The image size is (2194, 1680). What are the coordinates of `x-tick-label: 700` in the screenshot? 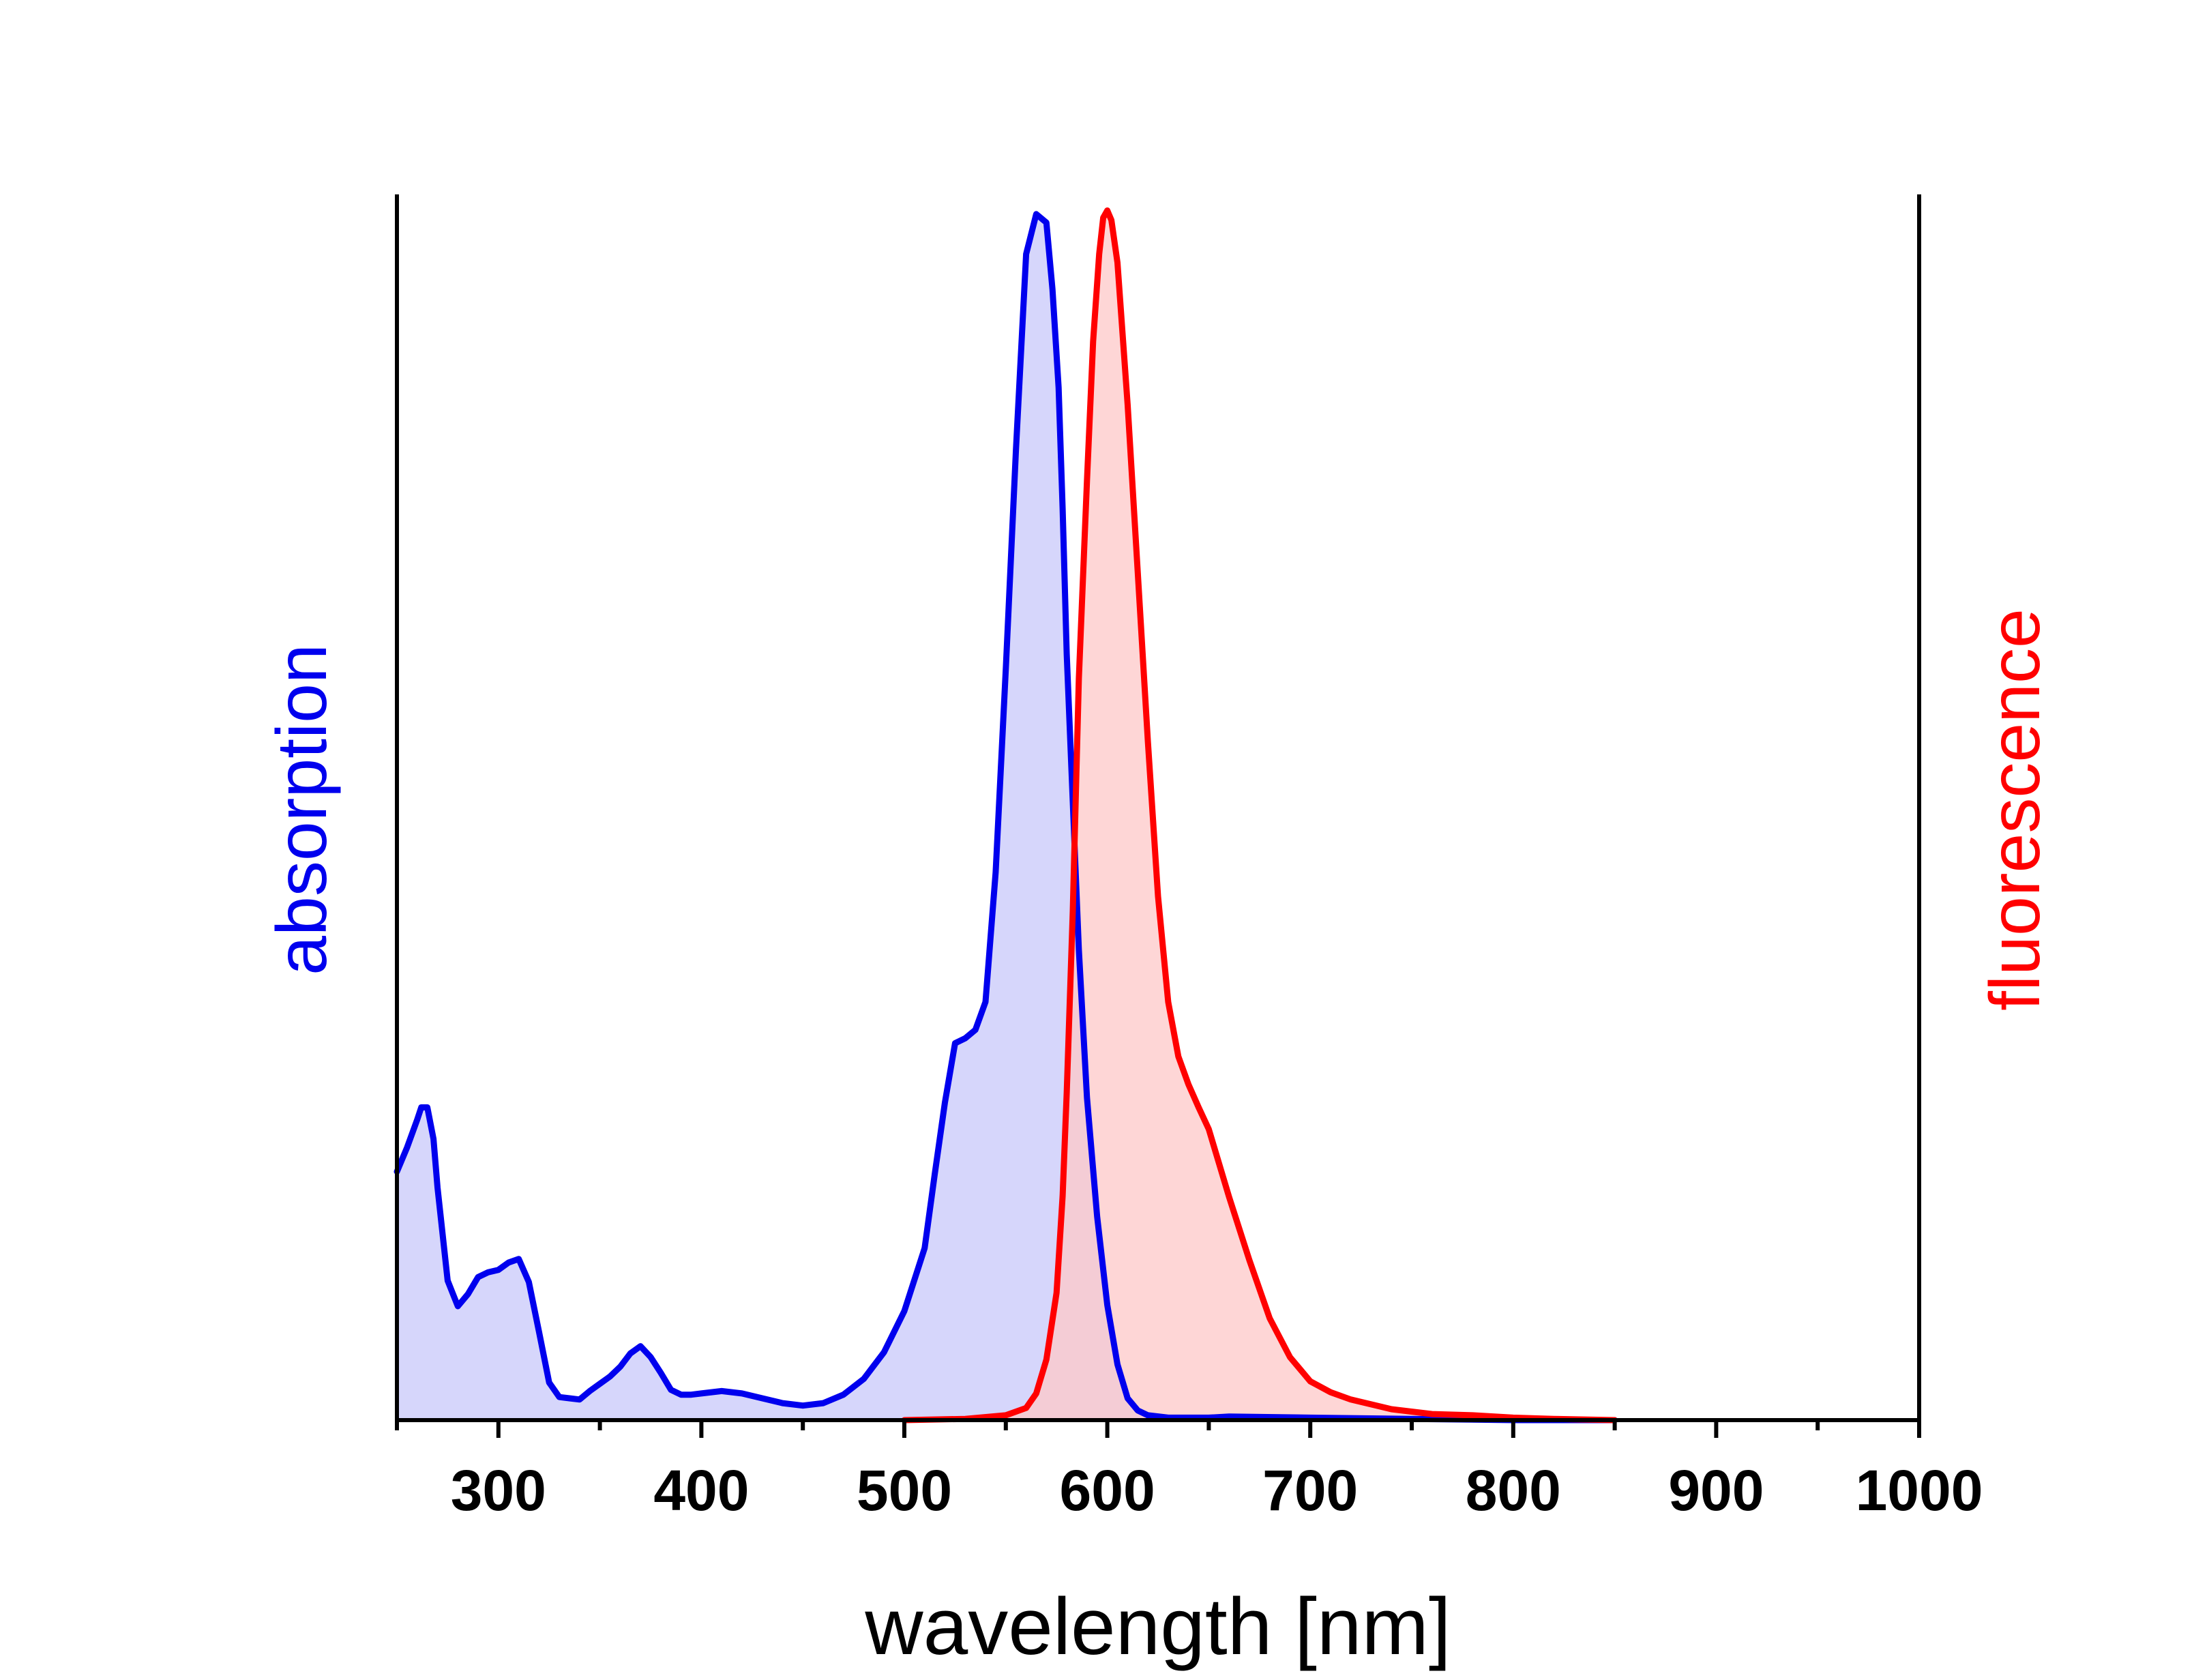 It's located at (1310, 1490).